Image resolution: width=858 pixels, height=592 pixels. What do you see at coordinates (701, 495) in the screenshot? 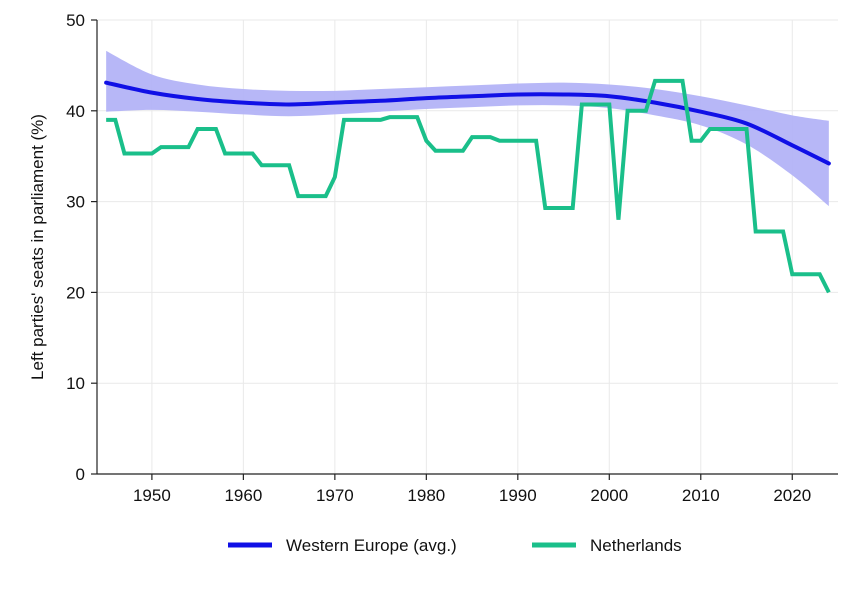
I see `x-tick-label: 2010` at bounding box center [701, 495].